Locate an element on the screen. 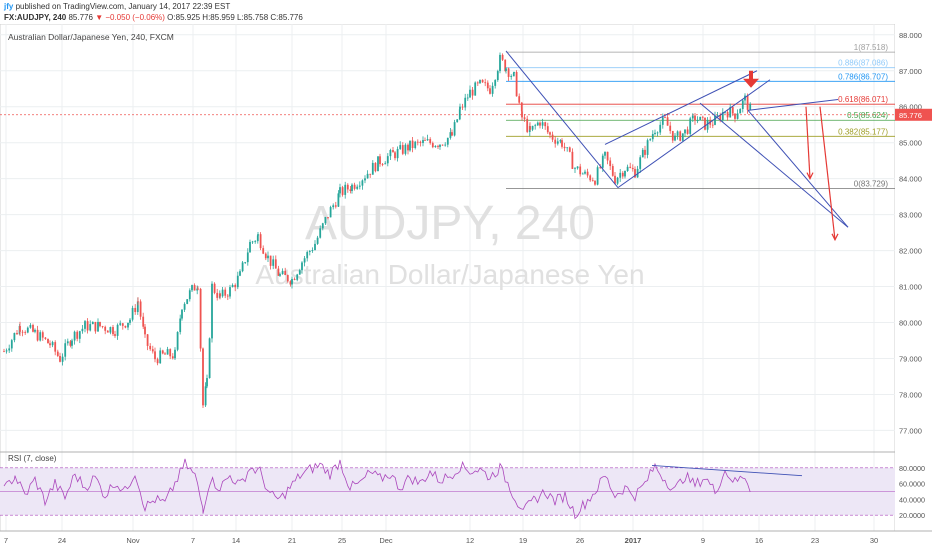 This screenshot has height=550, width=932. trend-drawings is located at coordinates (677, 146).